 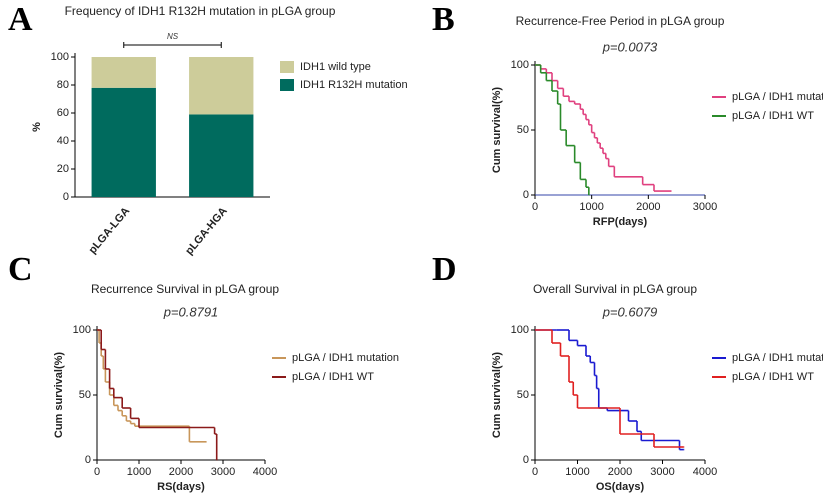 What do you see at coordinates (630, 311) in the screenshot?
I see `p-value: p=0.6079` at bounding box center [630, 311].